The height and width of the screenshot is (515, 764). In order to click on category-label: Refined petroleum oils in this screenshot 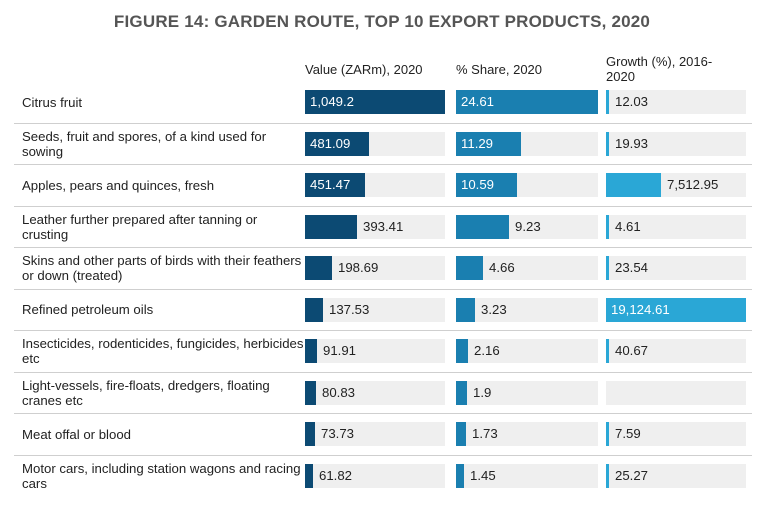, I will do `click(88, 309)`.